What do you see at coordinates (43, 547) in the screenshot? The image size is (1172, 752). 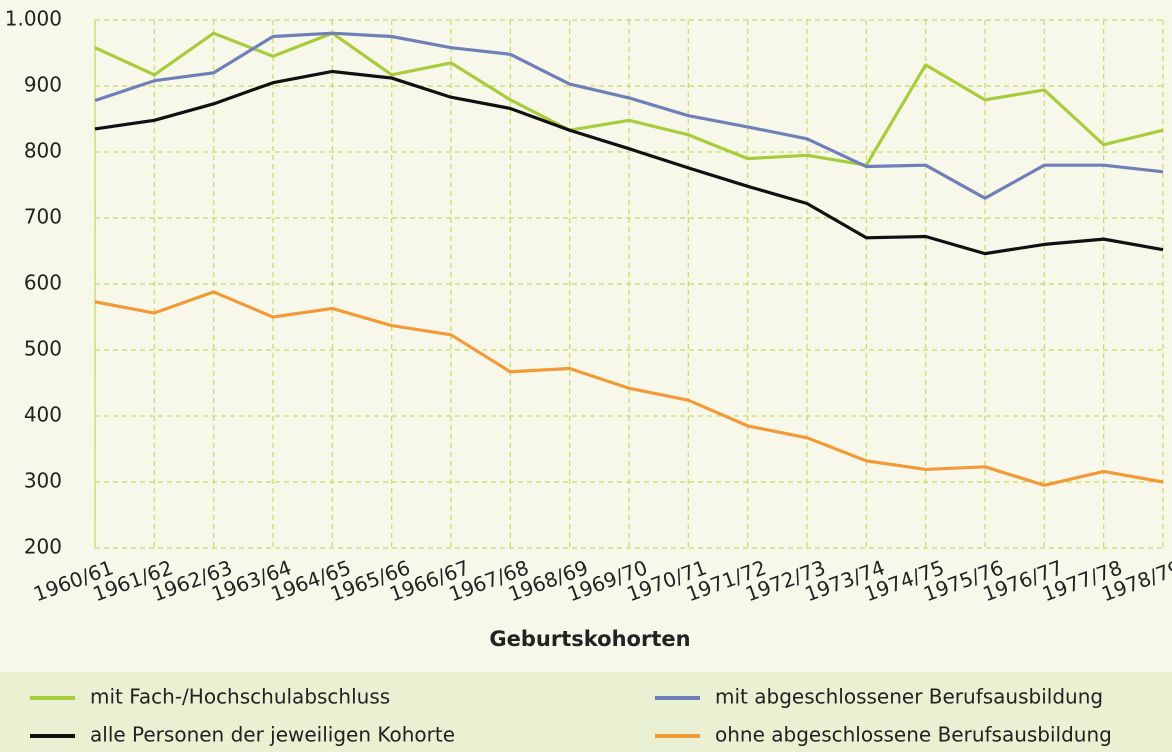 I see `y-tick-label: 200` at bounding box center [43, 547].